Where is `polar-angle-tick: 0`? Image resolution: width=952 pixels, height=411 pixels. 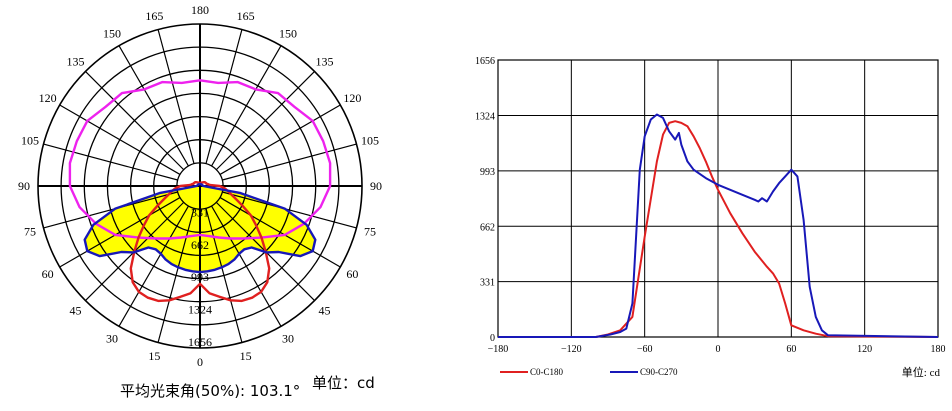
polar-angle-tick: 0 is located at coordinates (200, 362).